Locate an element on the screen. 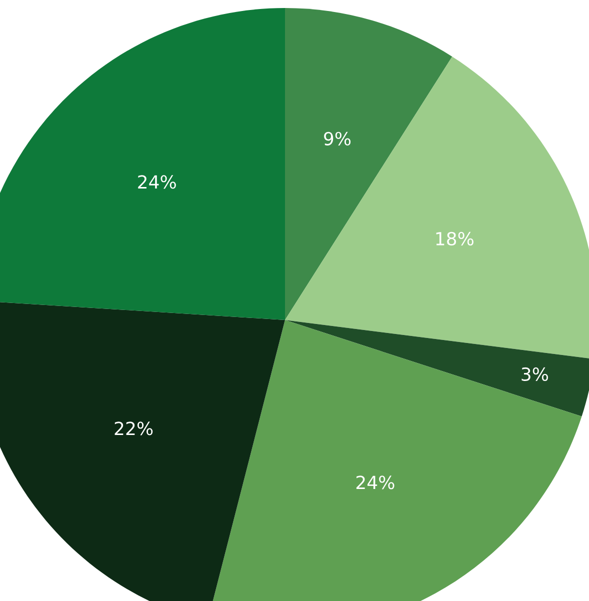 Image resolution: width=589 pixels, height=601 pixels. data-label: 9% is located at coordinates (337, 139).